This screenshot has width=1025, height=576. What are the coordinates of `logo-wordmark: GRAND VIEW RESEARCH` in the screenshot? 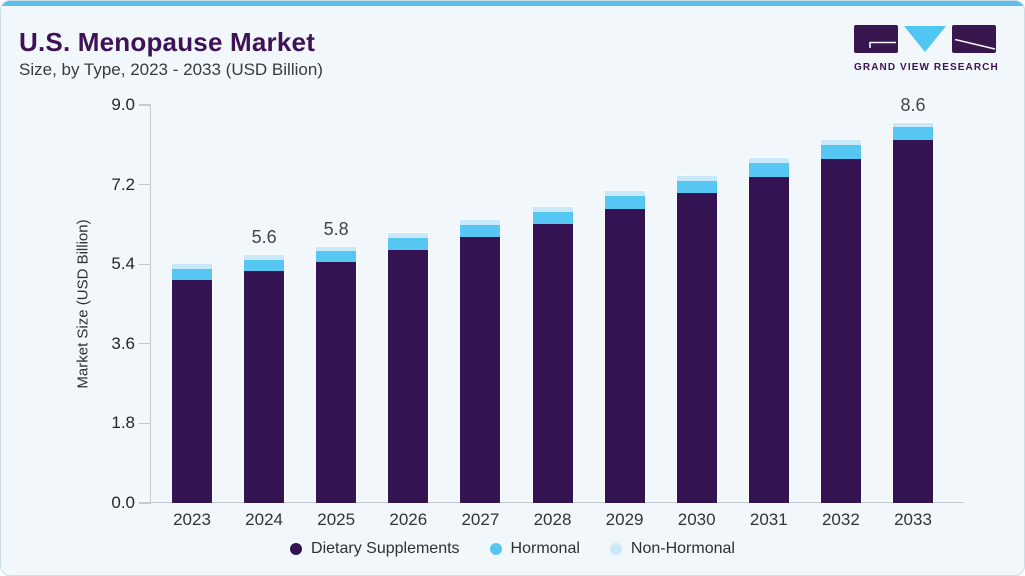 It's located at (926, 67).